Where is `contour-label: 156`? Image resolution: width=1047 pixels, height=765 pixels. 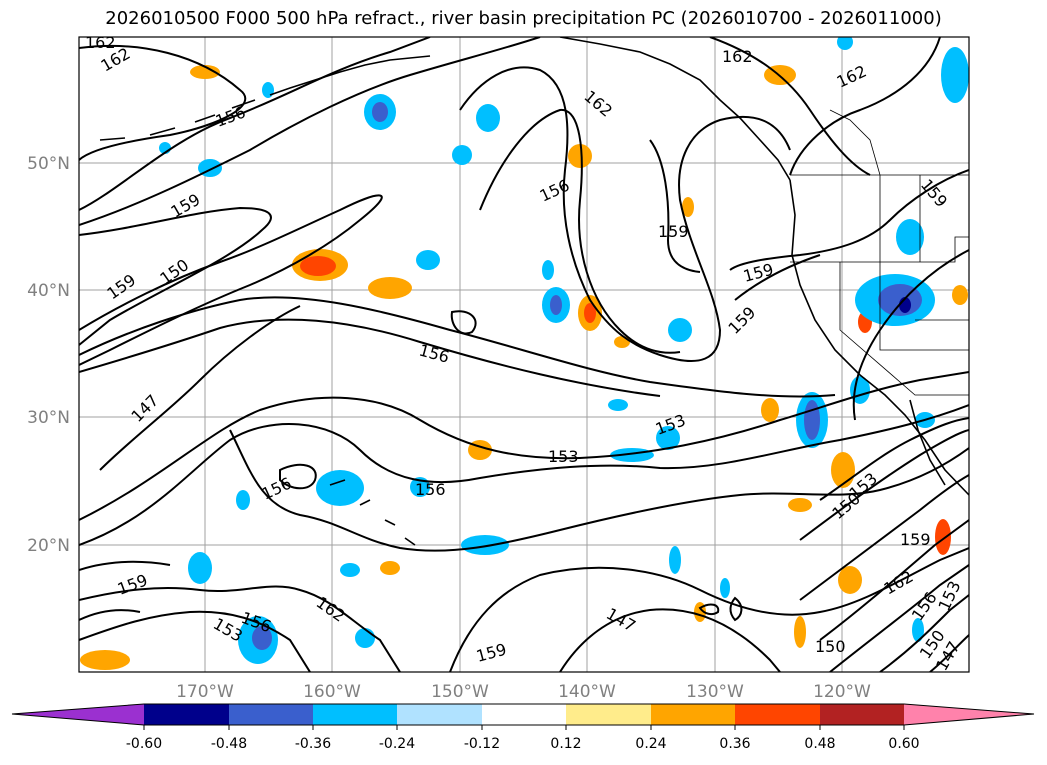
contour-label: 156 is located at coordinates (430, 489).